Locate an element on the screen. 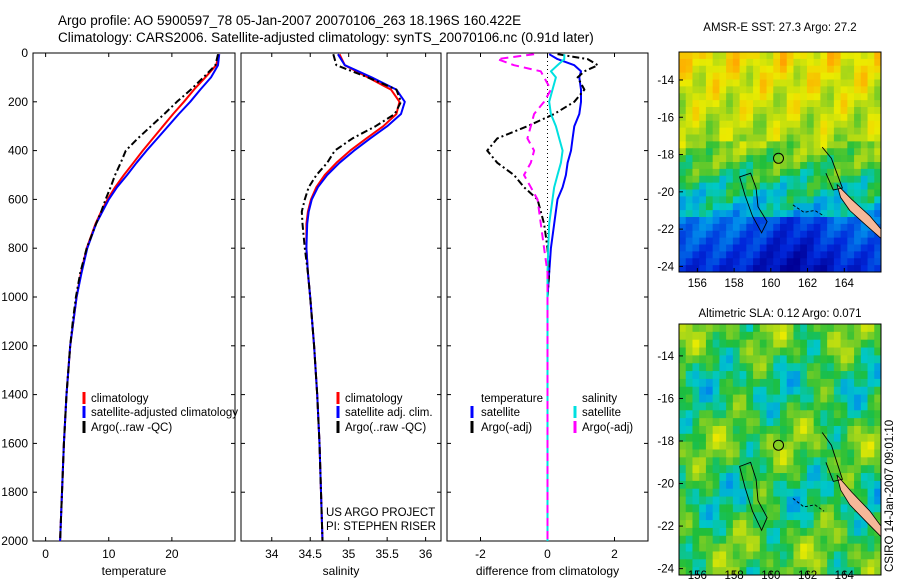 Image resolution: width=900 pixels, height=585 pixels. legend-label-sal-argo: Argo(-adj) is located at coordinates (607, 428).